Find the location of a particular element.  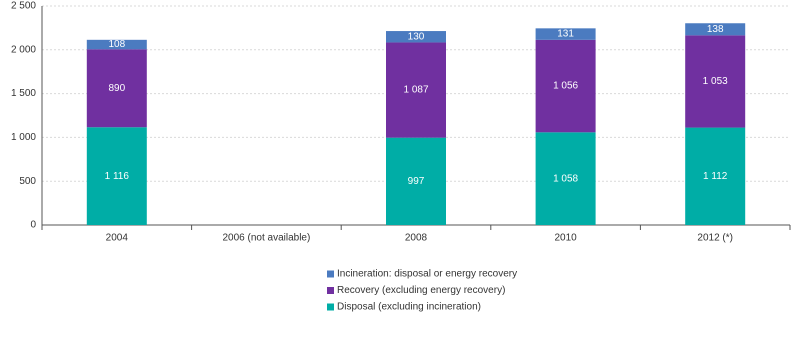

y-tick-label: 2 500 is located at coordinates (23, 6).